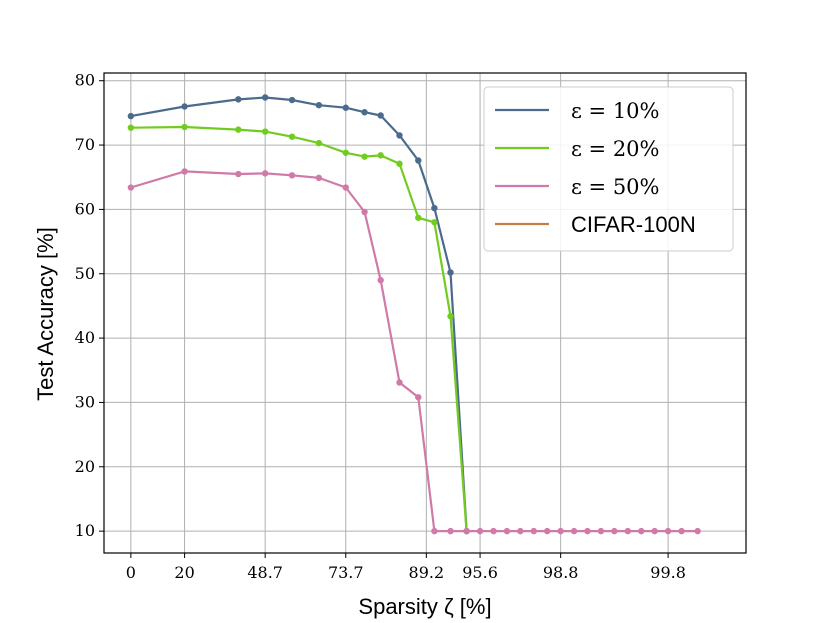 This screenshot has height=623, width=830. I want to click on x-tick-label: 73.7, so click(346, 572).